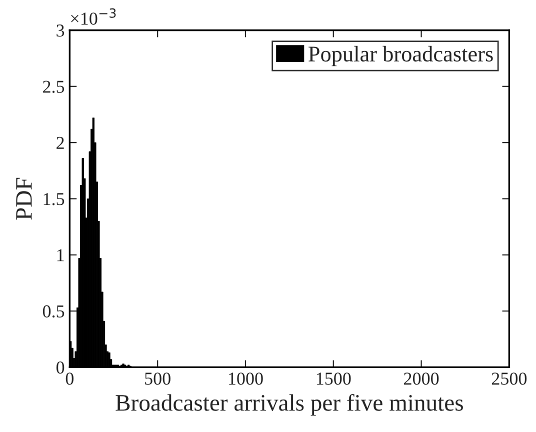 This screenshot has height=432, width=536. Describe the element at coordinates (53, 311) in the screenshot. I see `y-tick-label: 0.5` at that location.